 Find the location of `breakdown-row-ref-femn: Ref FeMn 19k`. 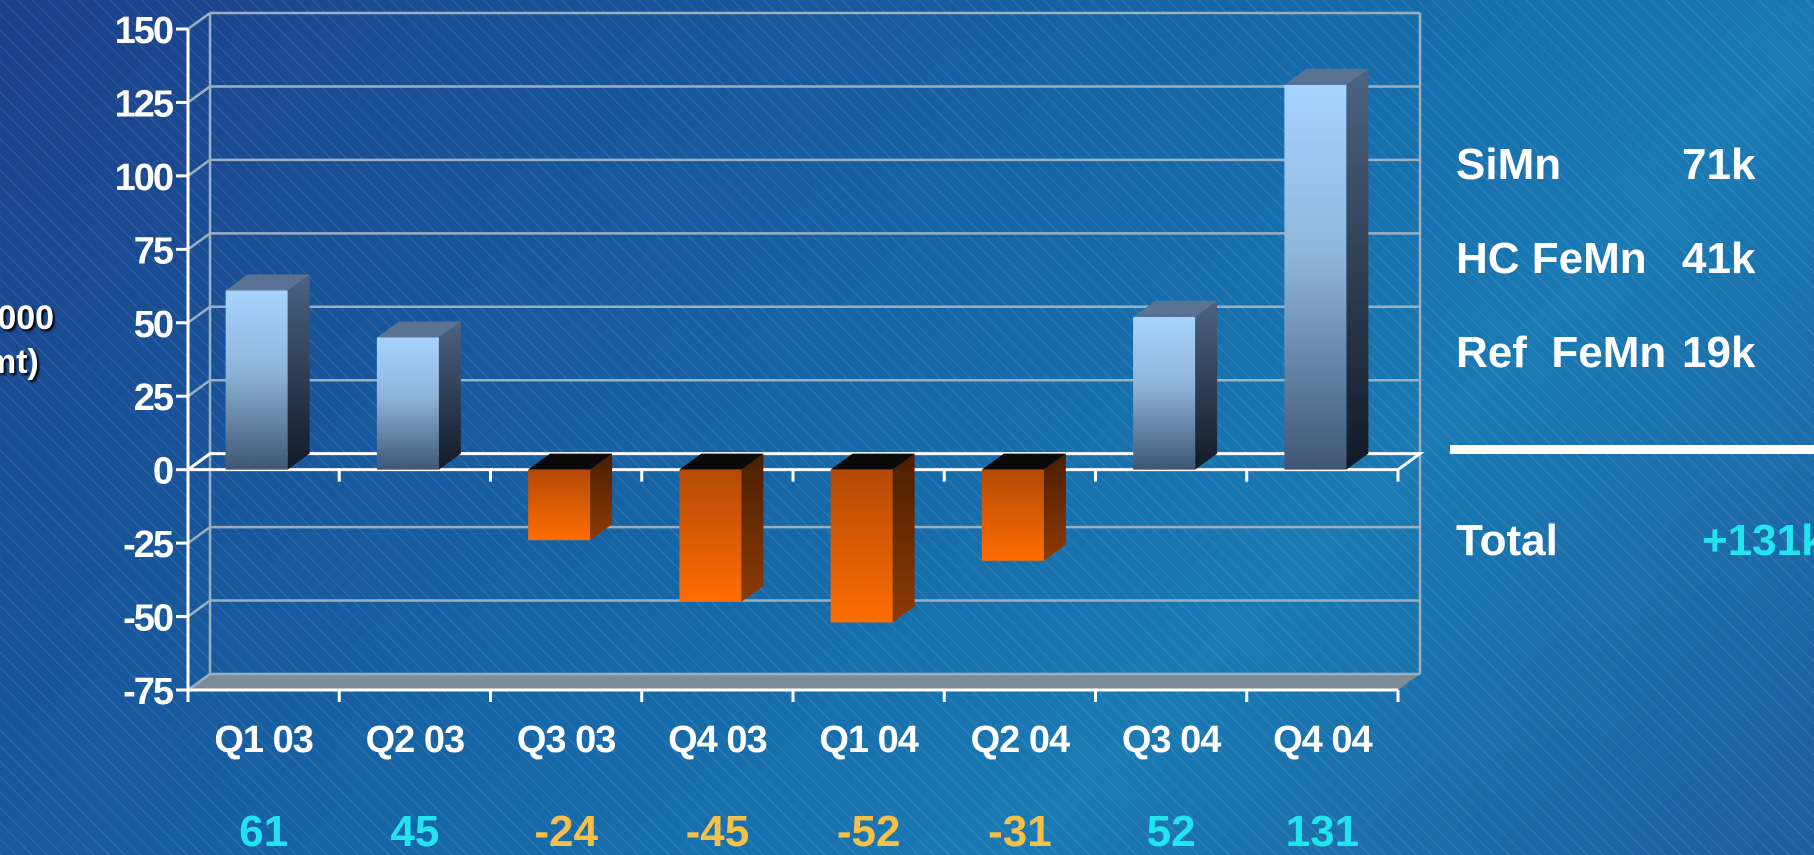

breakdown-row-ref-femn: Ref FeMn 19k is located at coordinates (1635, 375).